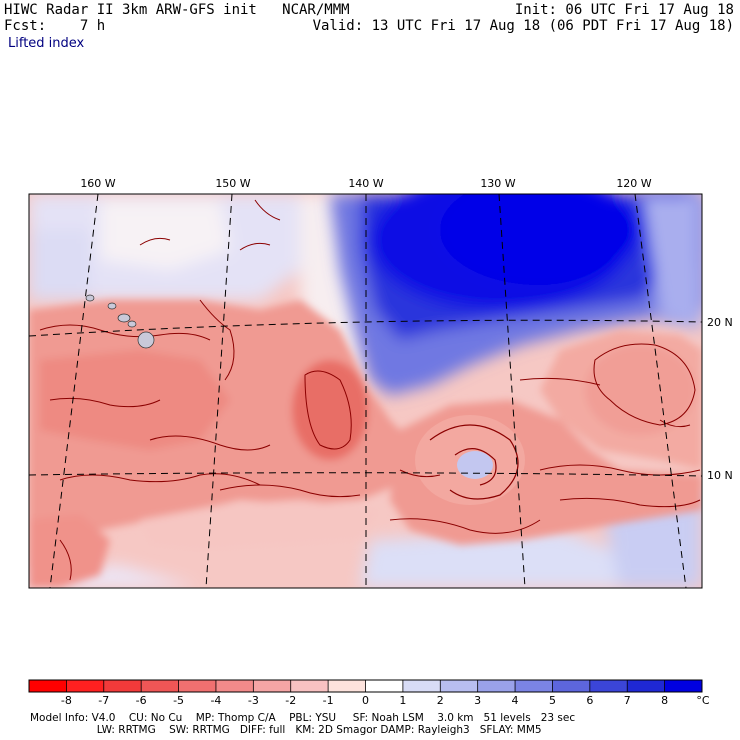  What do you see at coordinates (215, 700) in the screenshot?
I see `colorbar-tick-label: -4` at bounding box center [215, 700].